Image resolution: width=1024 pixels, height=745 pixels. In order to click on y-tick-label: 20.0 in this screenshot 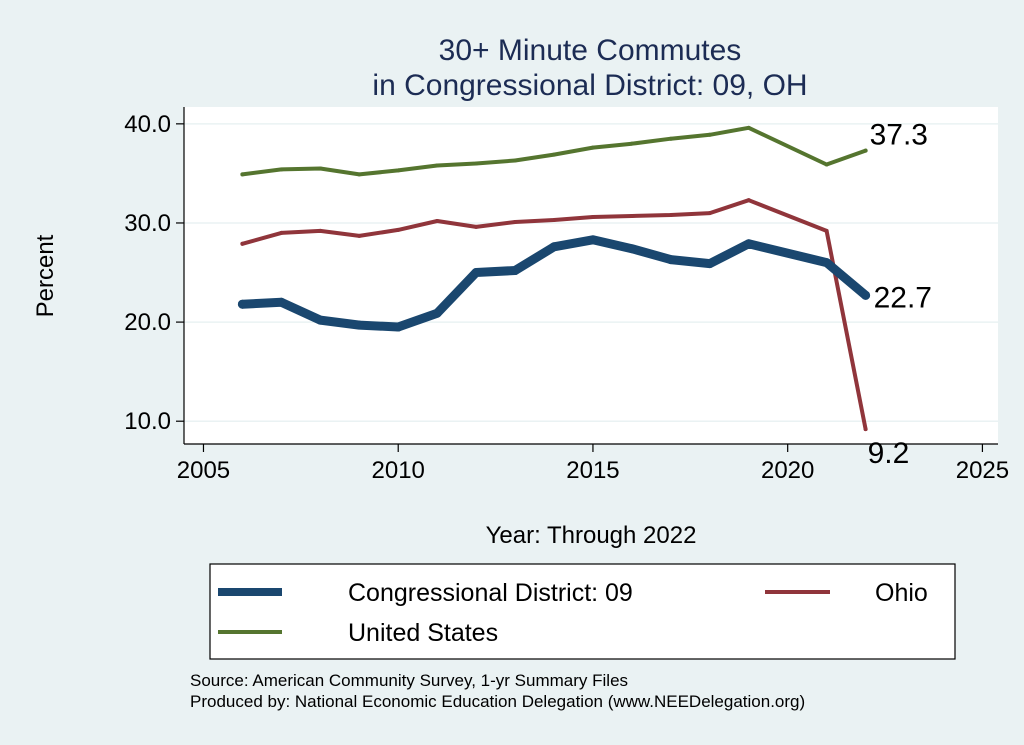, I will do `click(147, 322)`.